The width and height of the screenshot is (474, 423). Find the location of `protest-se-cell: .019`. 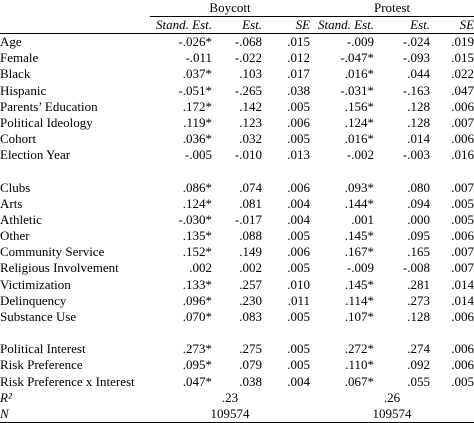

protest-se-cell: .019 is located at coordinates (462, 41).